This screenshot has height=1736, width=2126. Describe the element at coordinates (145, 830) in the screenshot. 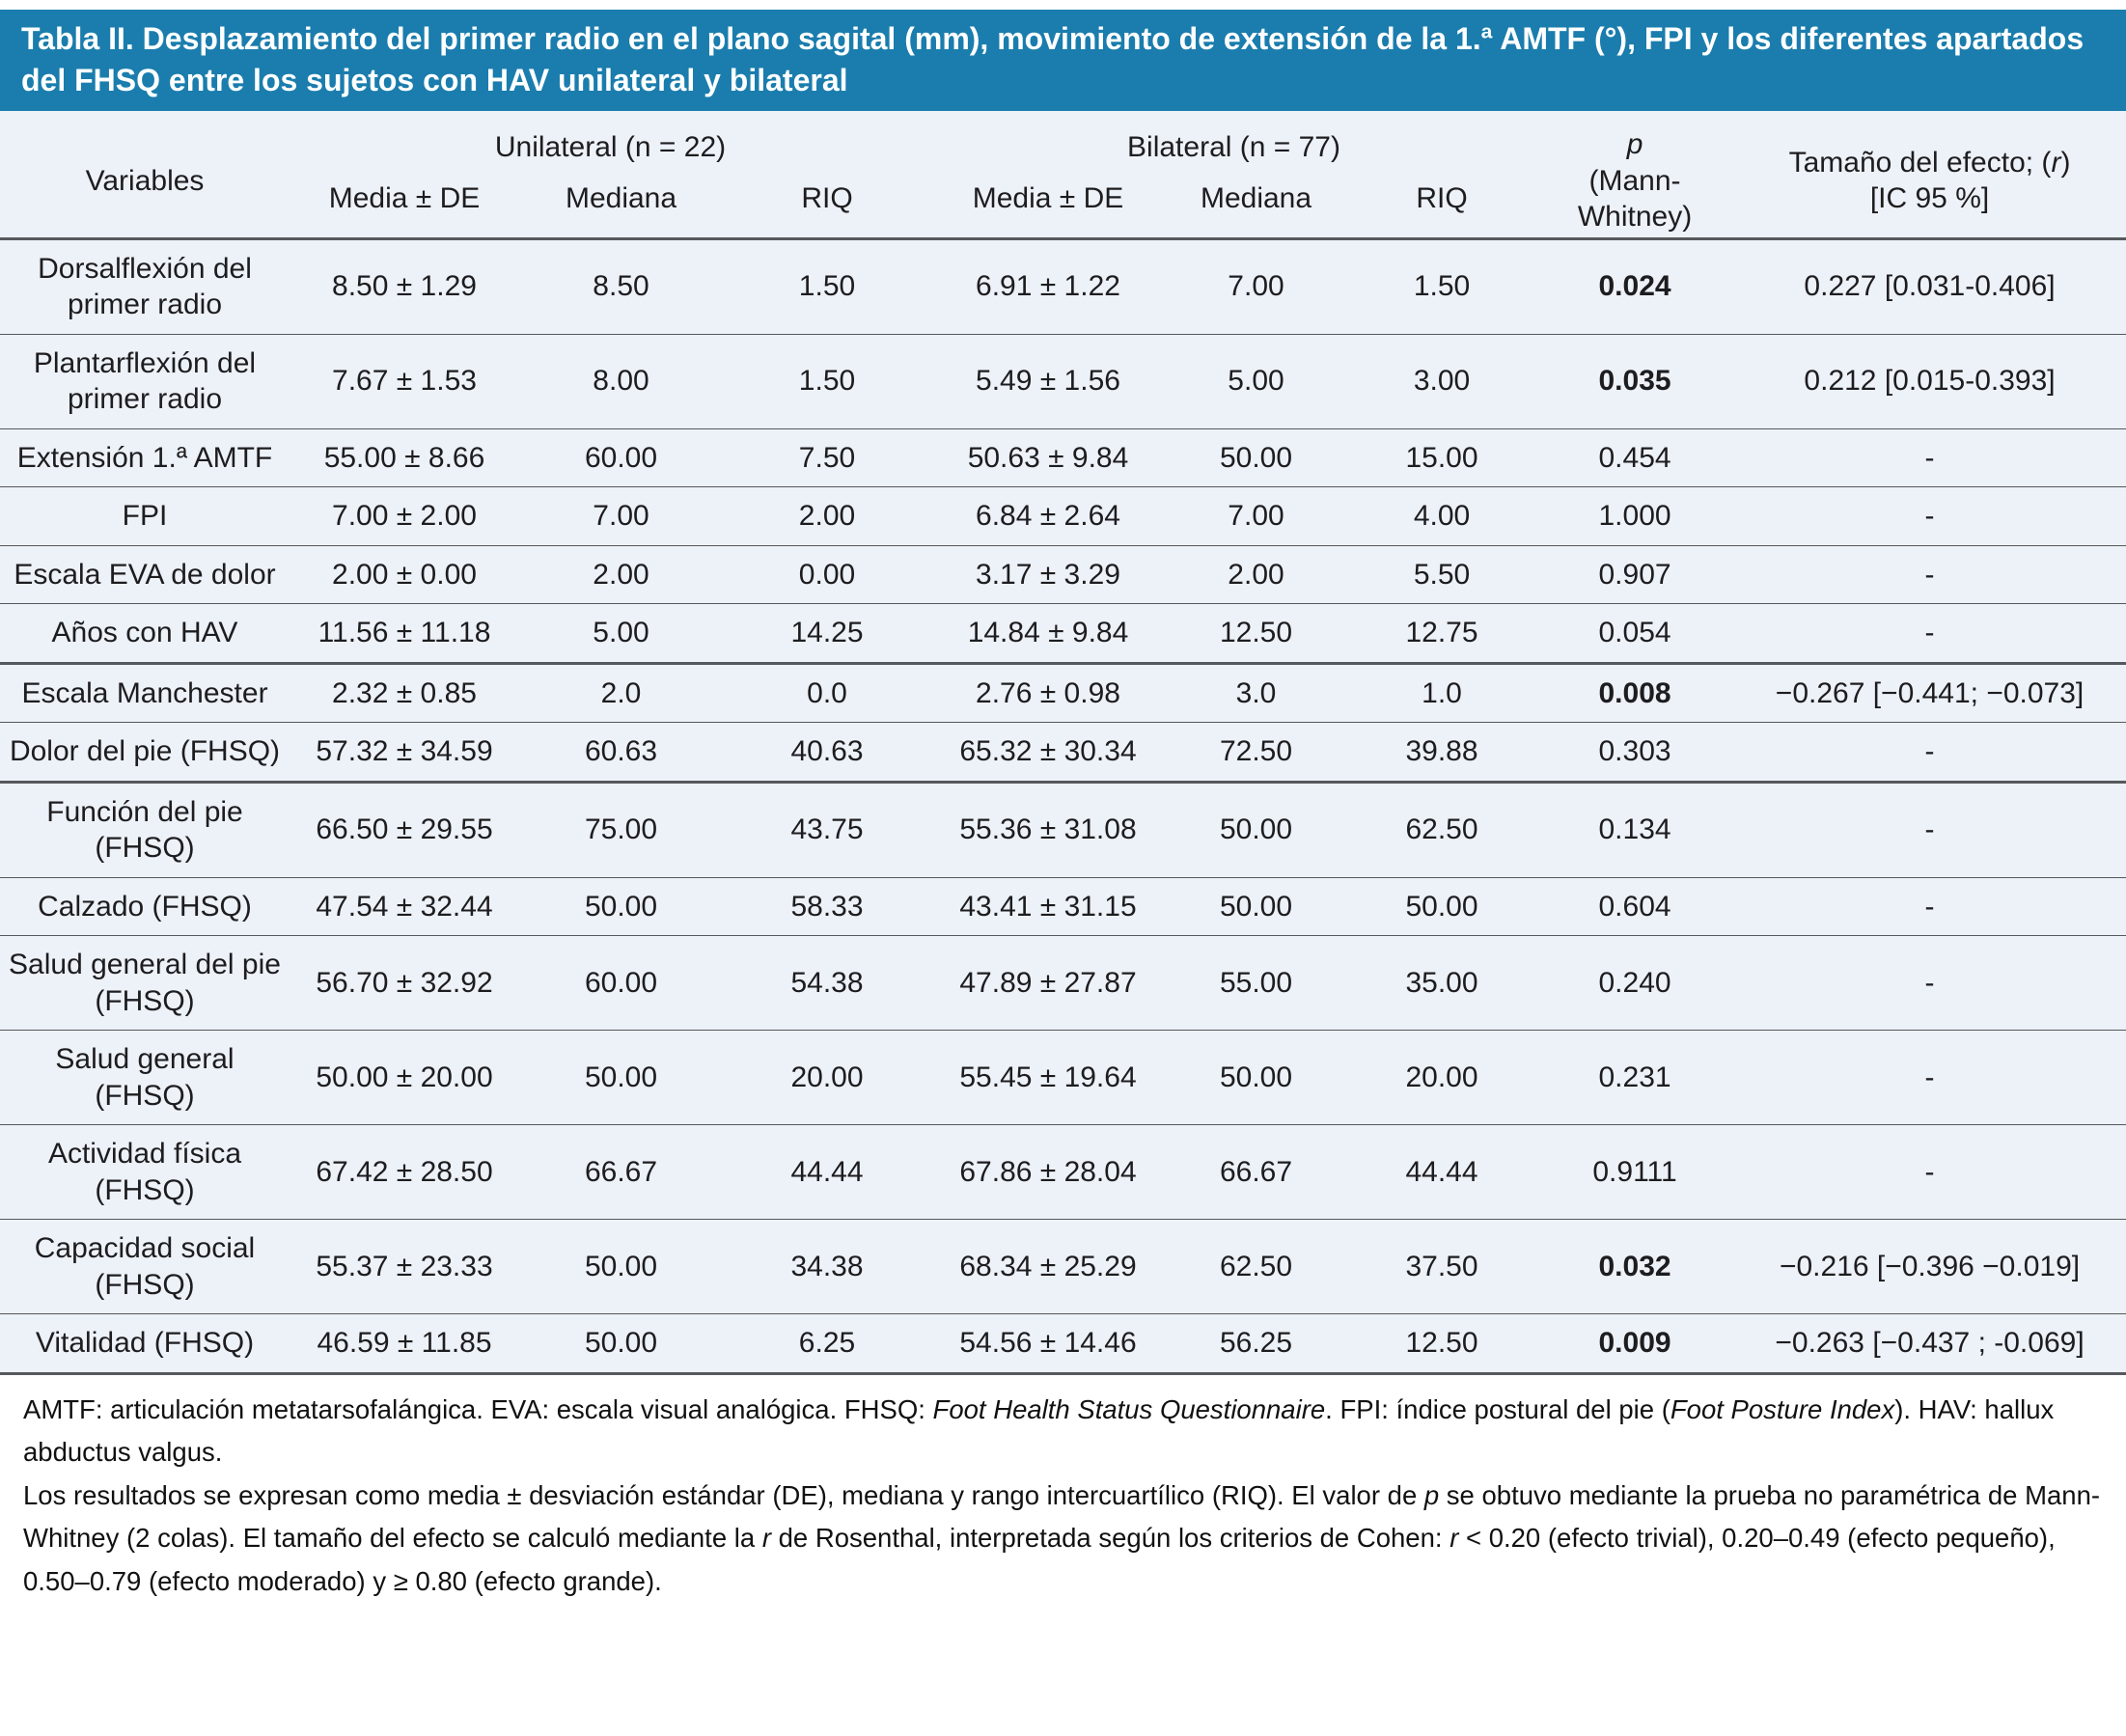

I see `cell-label: Función del pie (FHSQ)` at that location.